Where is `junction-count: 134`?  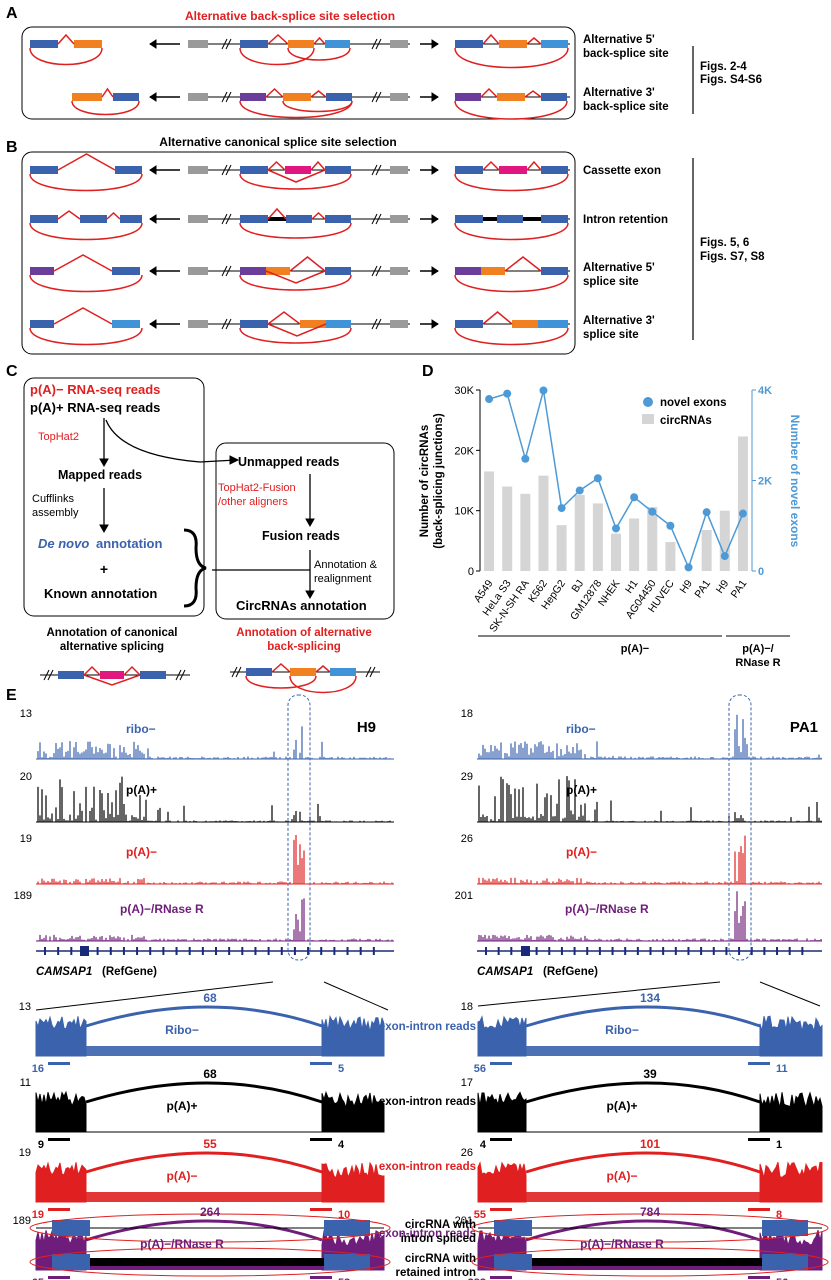 junction-count: 134 is located at coordinates (650, 998).